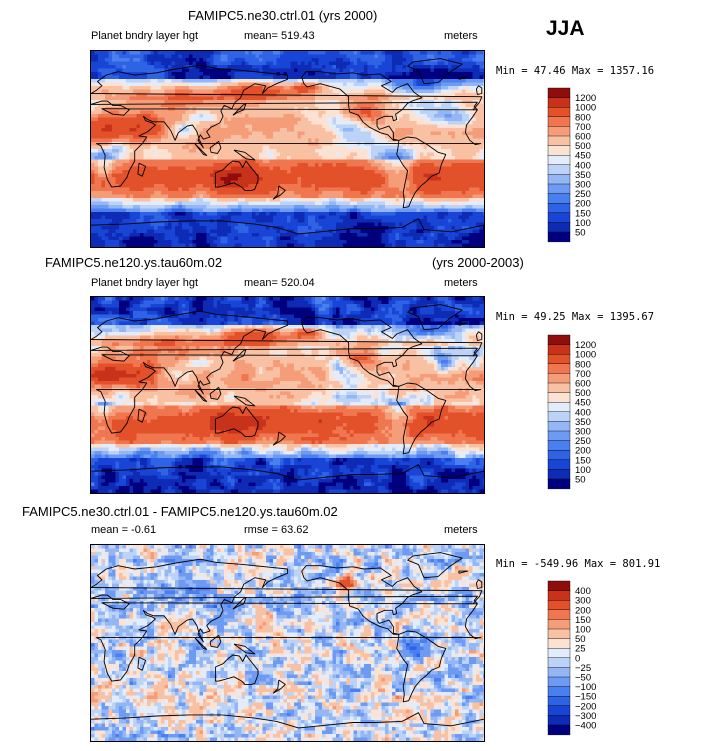 The height and width of the screenshot is (751, 710). Describe the element at coordinates (583, 668) in the screenshot. I see `colorbar-label: −25` at that location.